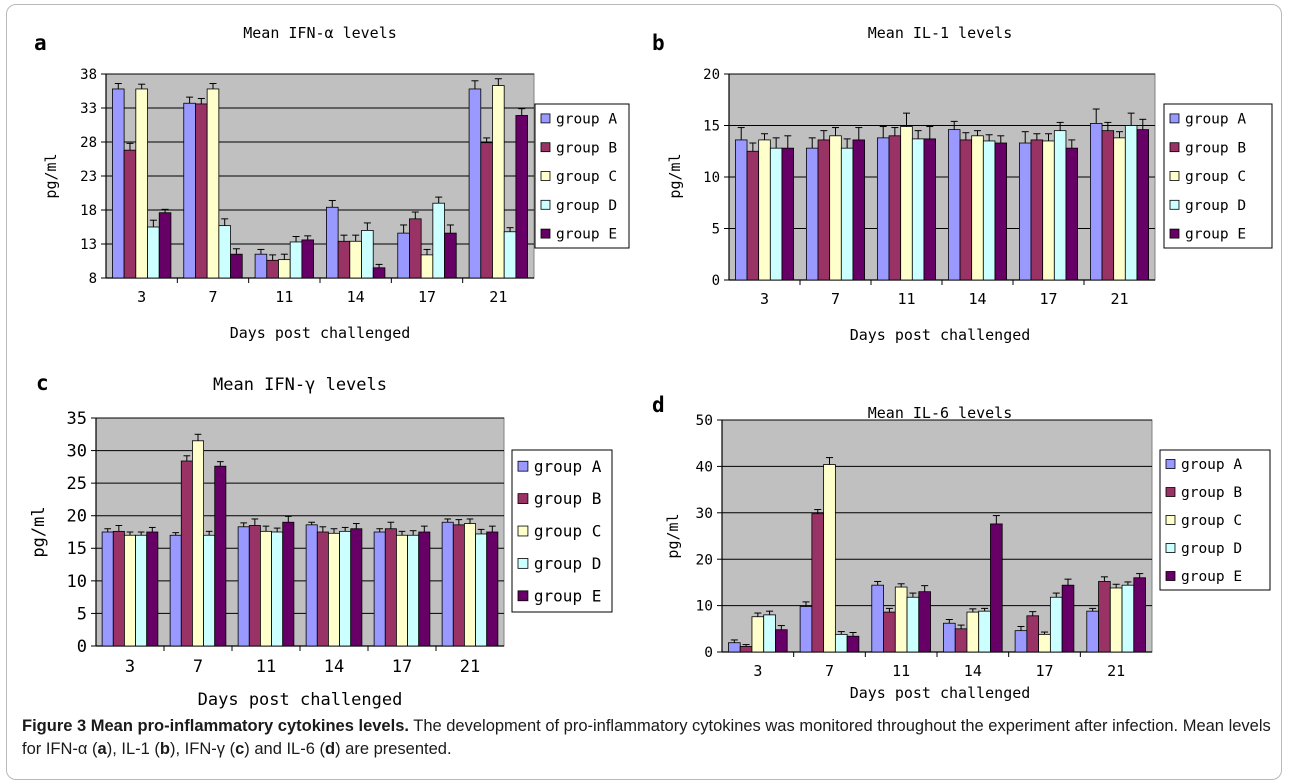 The image size is (1290, 784). What do you see at coordinates (77, 452) in the screenshot?
I see `y-tick-label: 30` at bounding box center [77, 452].